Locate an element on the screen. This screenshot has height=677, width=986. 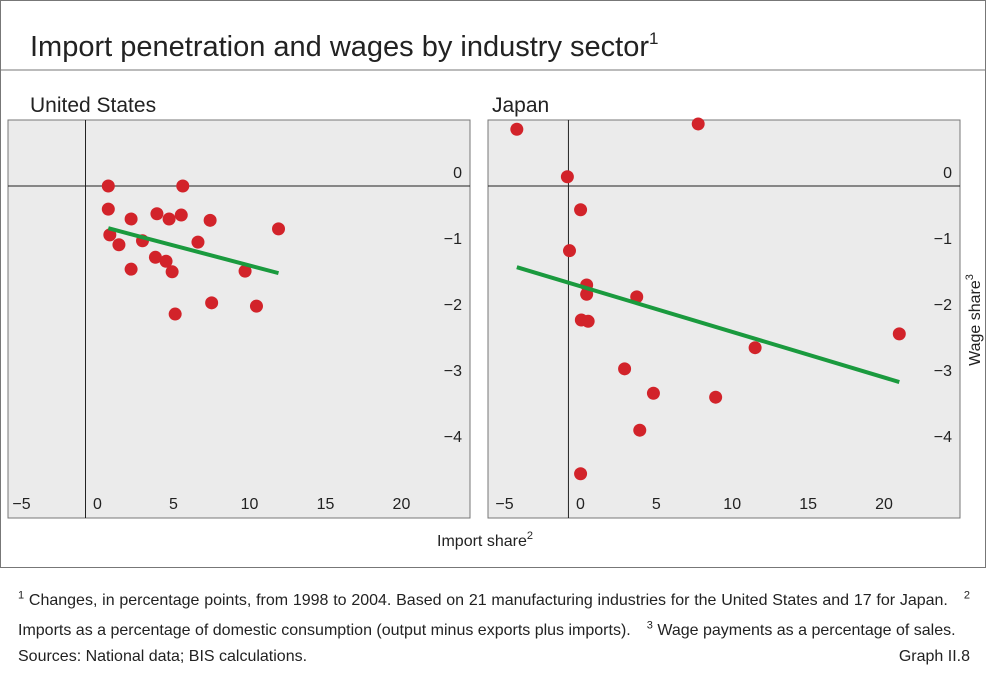
footnote-mark: 3 is located at coordinates (649, 625).